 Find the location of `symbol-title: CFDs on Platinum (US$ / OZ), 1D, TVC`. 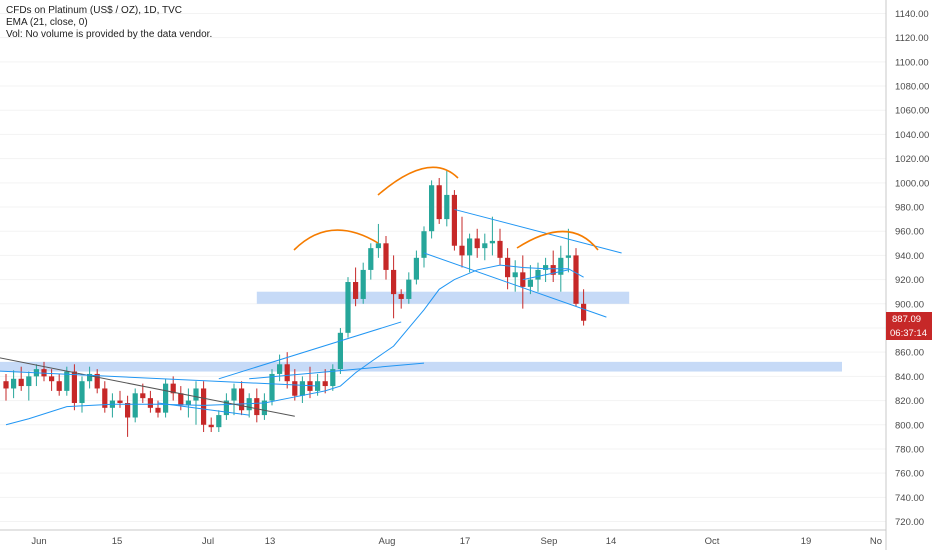

symbol-title: CFDs on Platinum (US$ / OZ), 1D, TVC is located at coordinates (94, 10).